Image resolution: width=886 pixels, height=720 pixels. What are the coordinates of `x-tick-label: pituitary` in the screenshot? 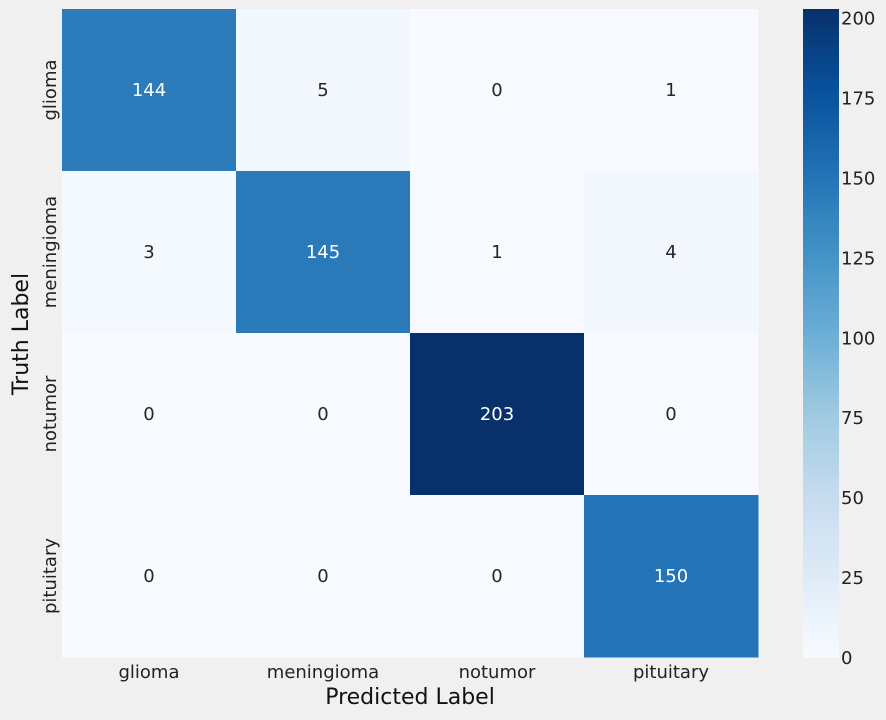 It's located at (671, 672).